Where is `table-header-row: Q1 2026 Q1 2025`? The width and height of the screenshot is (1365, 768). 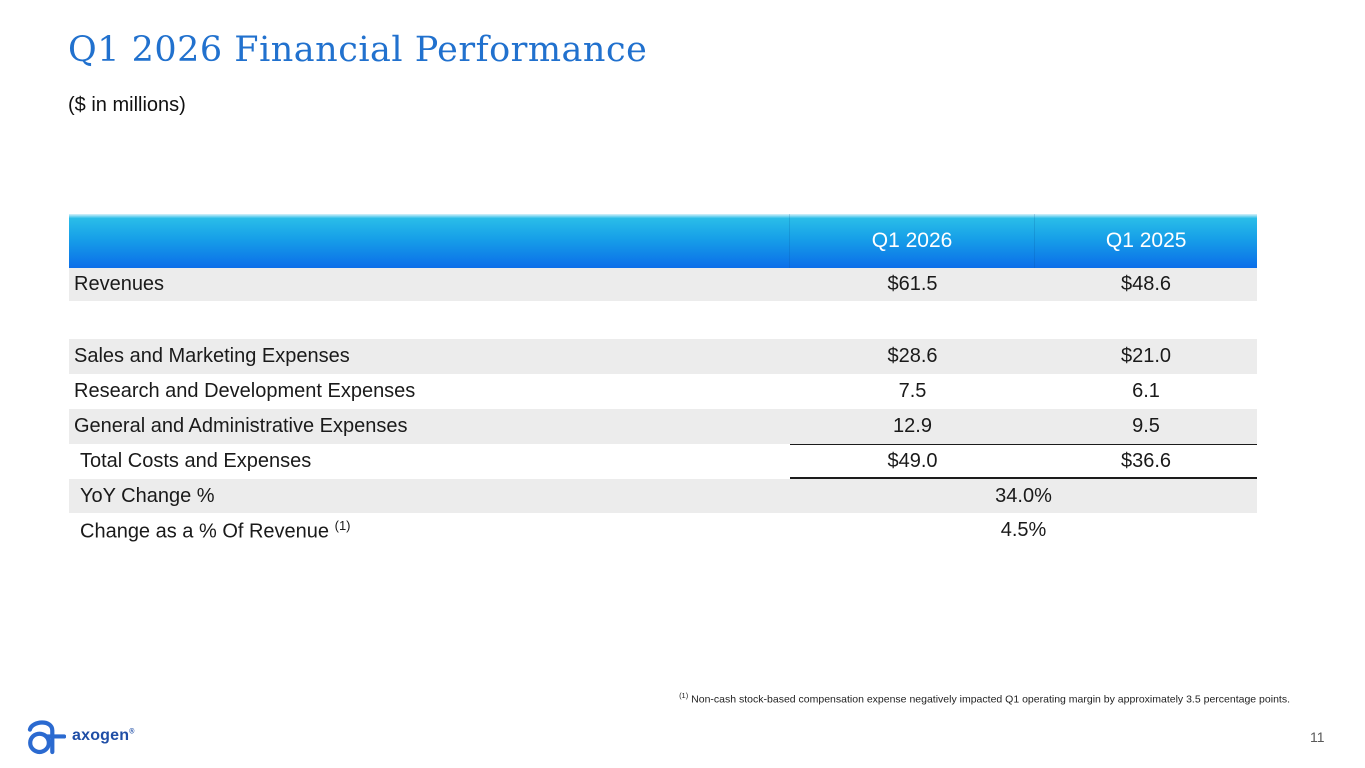 table-header-row: Q1 2026 Q1 2025 is located at coordinates (663, 241).